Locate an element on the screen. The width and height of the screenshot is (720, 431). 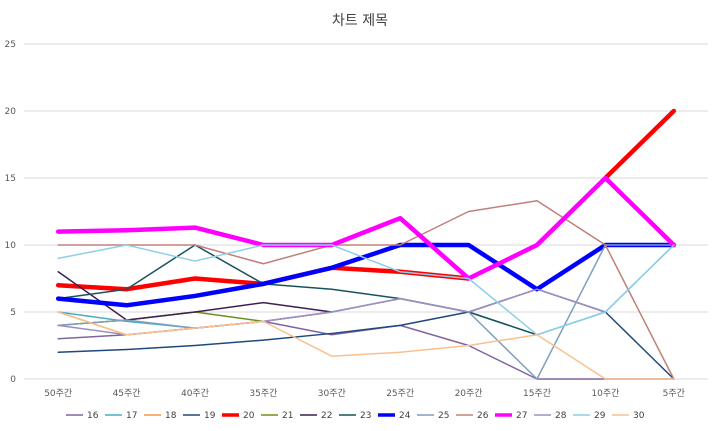
x-tick-label: 45주간 is located at coordinates (127, 393).